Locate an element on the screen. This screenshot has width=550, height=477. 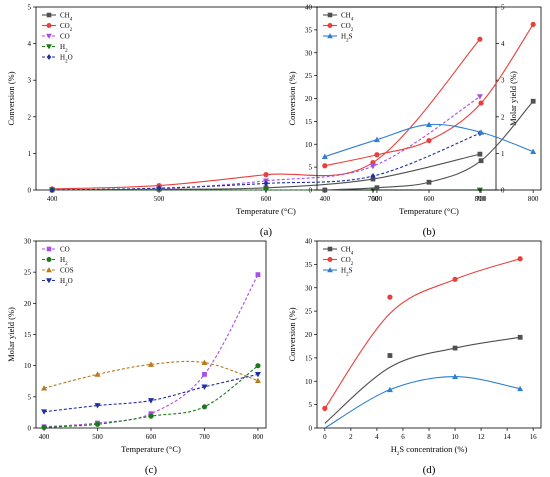
y-tick-label: 2 is located at coordinates (30, 117).